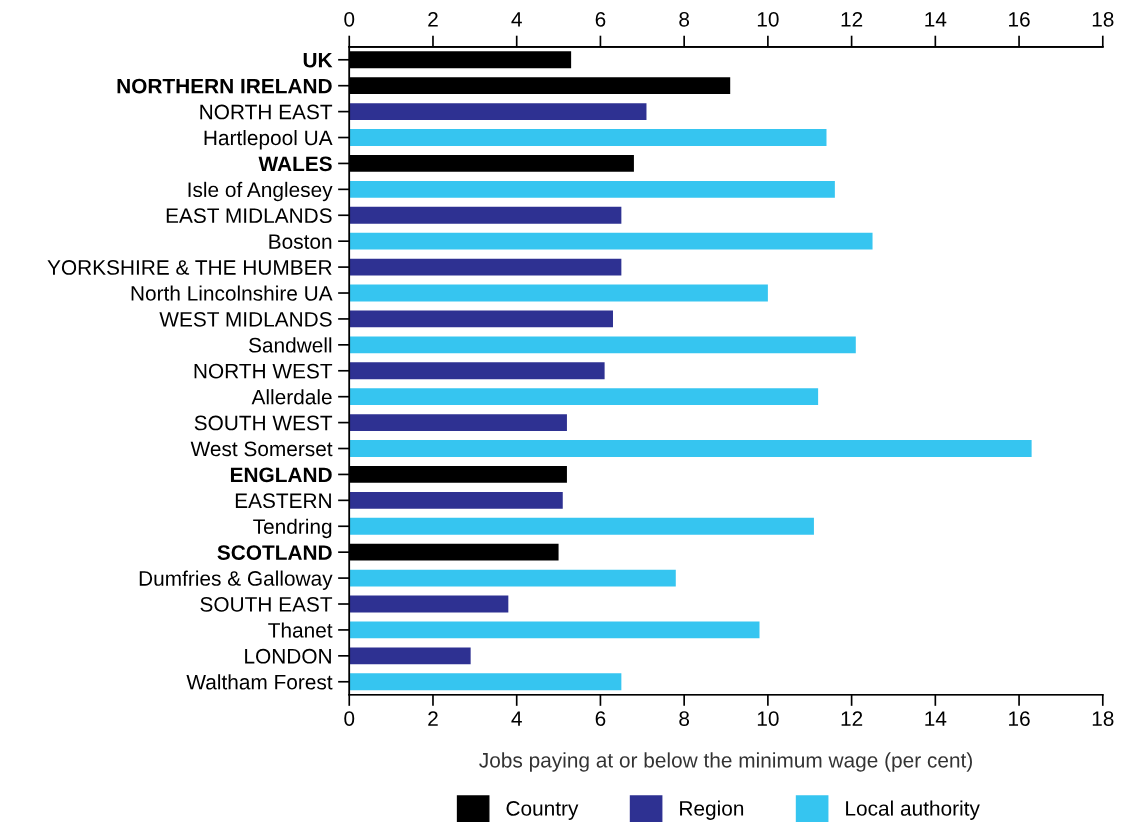  What do you see at coordinates (266, 604) in the screenshot?
I see `y-tick-label: SOUTH EAST` at bounding box center [266, 604].